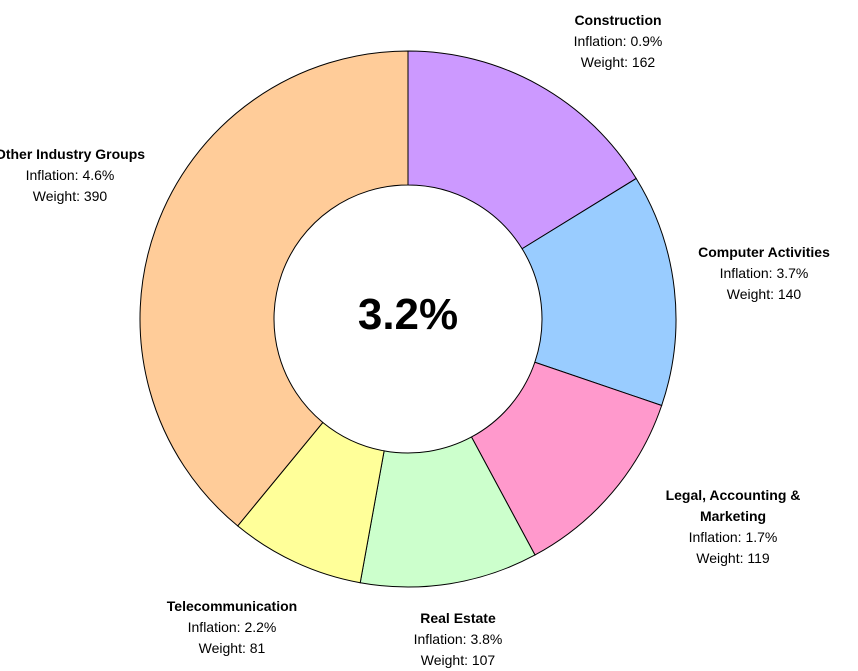 The height and width of the screenshot is (671, 858). Describe the element at coordinates (232, 606) in the screenshot. I see `category-name: Telecommunication` at that location.